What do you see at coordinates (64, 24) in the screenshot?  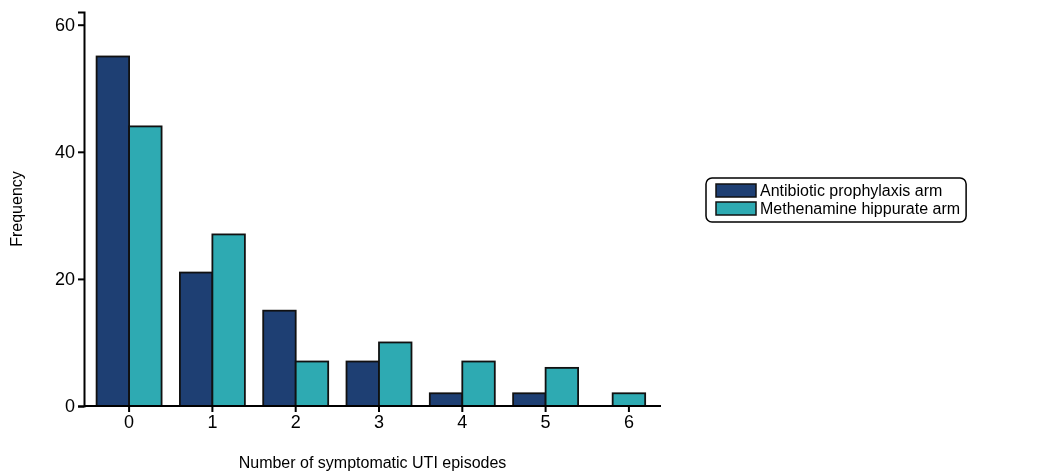 I see `y-tick-label: 60` at bounding box center [64, 24].